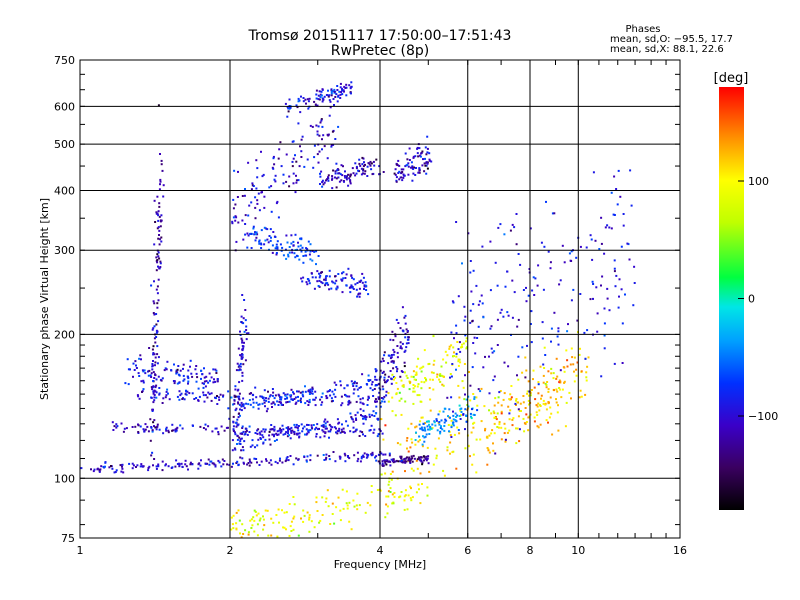 Image resolution: width=800 pixels, height=600 pixels. What do you see at coordinates (64, 478) in the screenshot?
I see `y-tick-label: 100` at bounding box center [64, 478].